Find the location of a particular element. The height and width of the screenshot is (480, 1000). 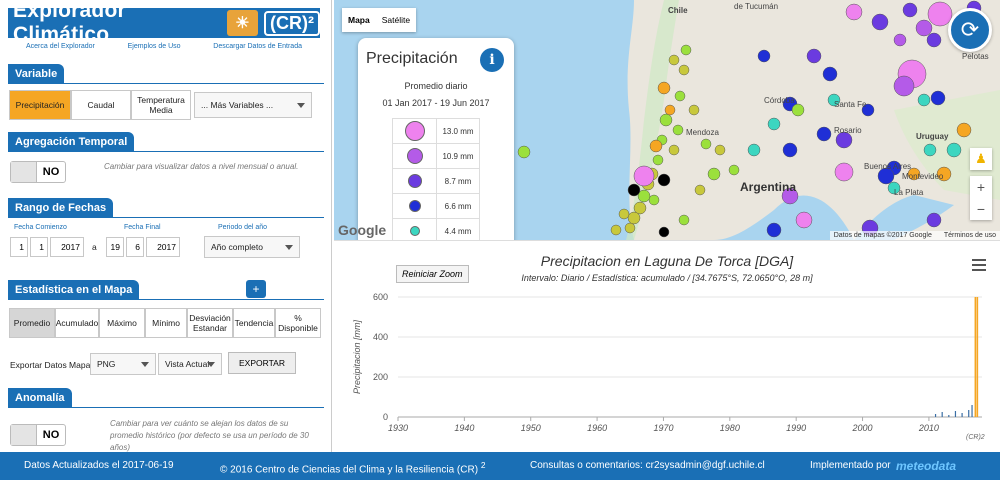

map-type-satellite-button: Satélite is located at coordinates (396, 20).